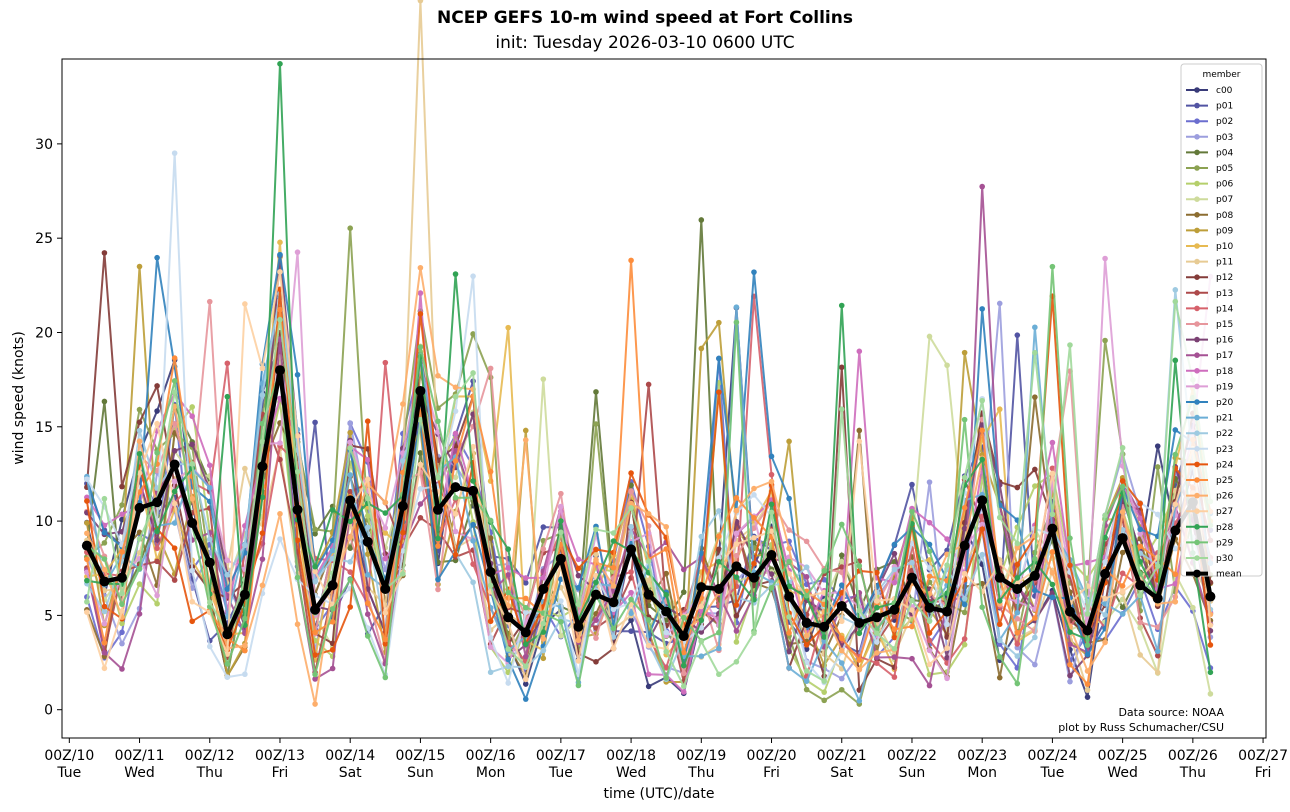  Describe the element at coordinates (982, 773) in the screenshot. I see `x-tick-day: Mon` at that location.